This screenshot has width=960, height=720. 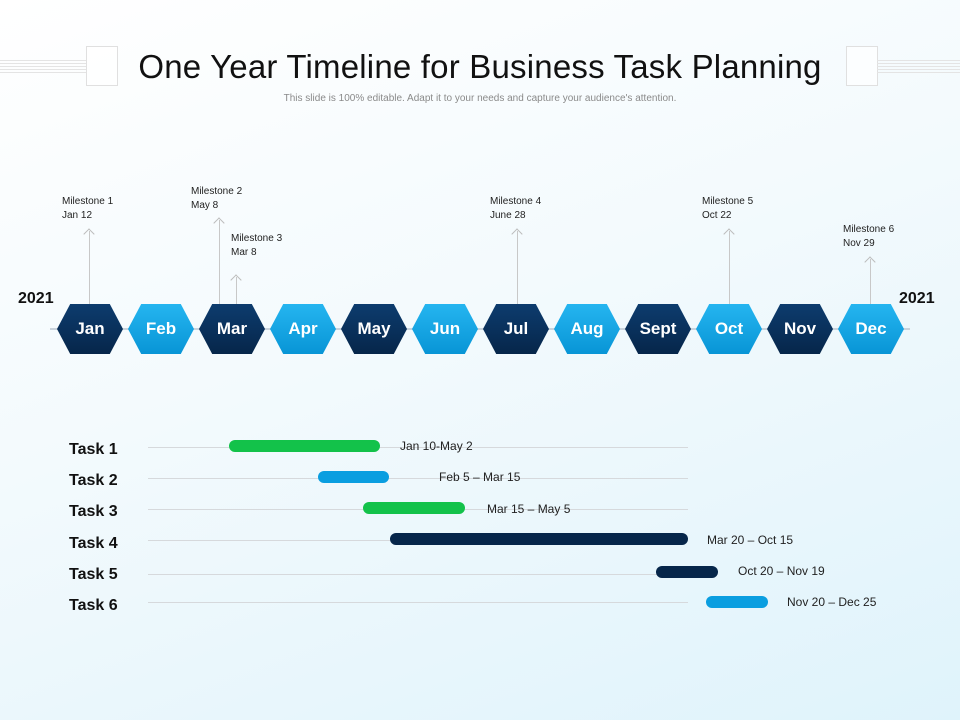 What do you see at coordinates (257, 238) in the screenshot?
I see `milestone-name: Milestone 3` at bounding box center [257, 238].